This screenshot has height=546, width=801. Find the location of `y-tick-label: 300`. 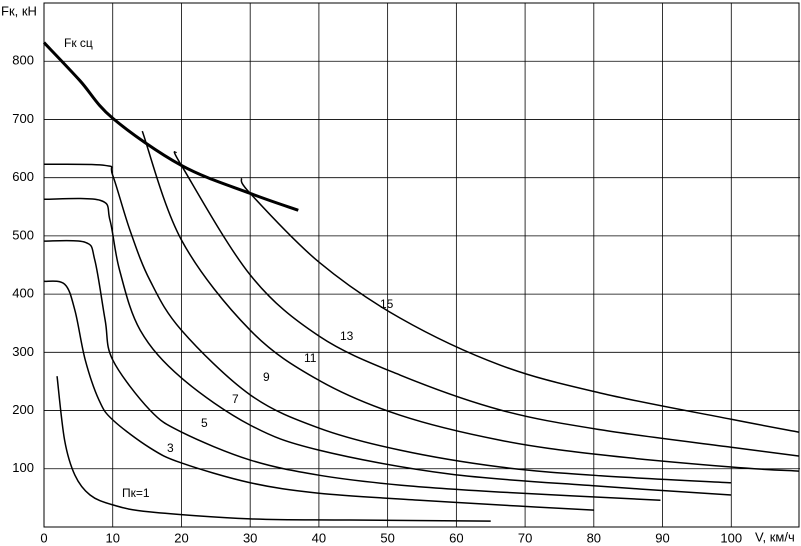

y-tick-label: 300 is located at coordinates (23, 351).